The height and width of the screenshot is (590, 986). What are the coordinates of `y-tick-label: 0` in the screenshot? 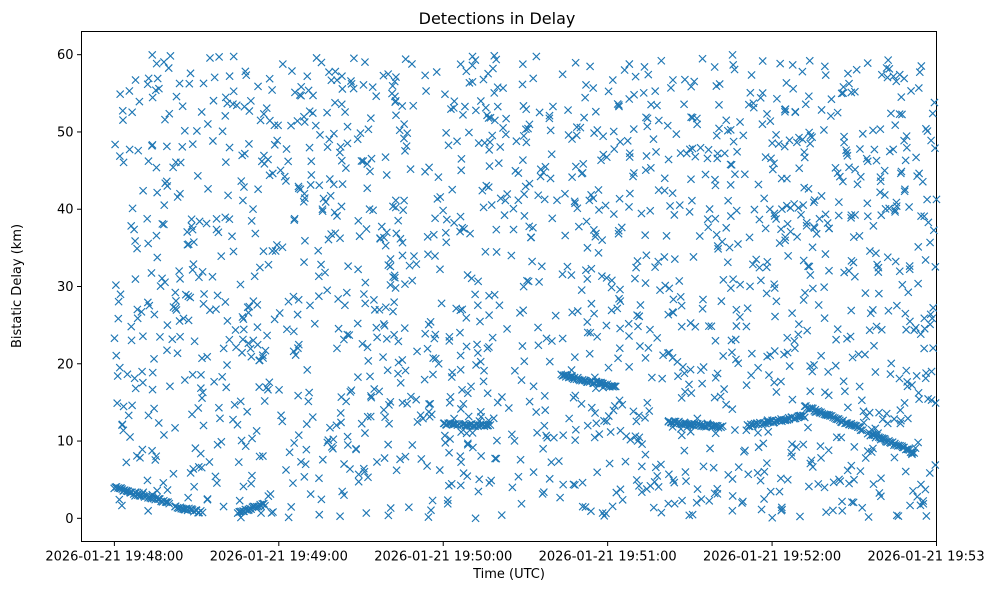 It's located at (69, 519).